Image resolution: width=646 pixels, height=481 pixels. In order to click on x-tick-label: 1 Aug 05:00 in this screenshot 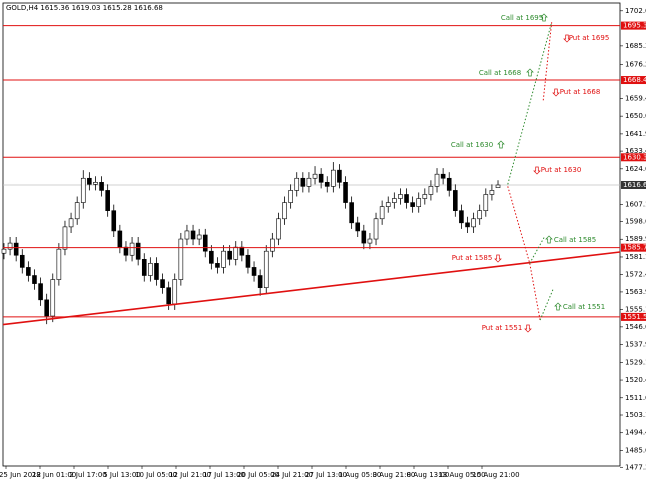, I will do `click(360, 475)`.